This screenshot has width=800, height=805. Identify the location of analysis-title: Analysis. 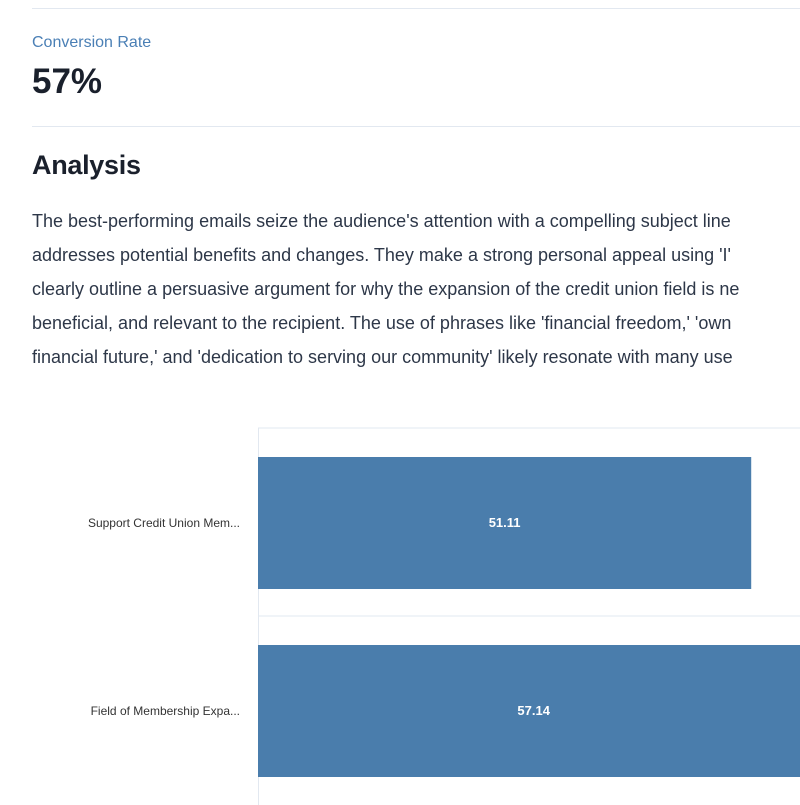
(86, 165).